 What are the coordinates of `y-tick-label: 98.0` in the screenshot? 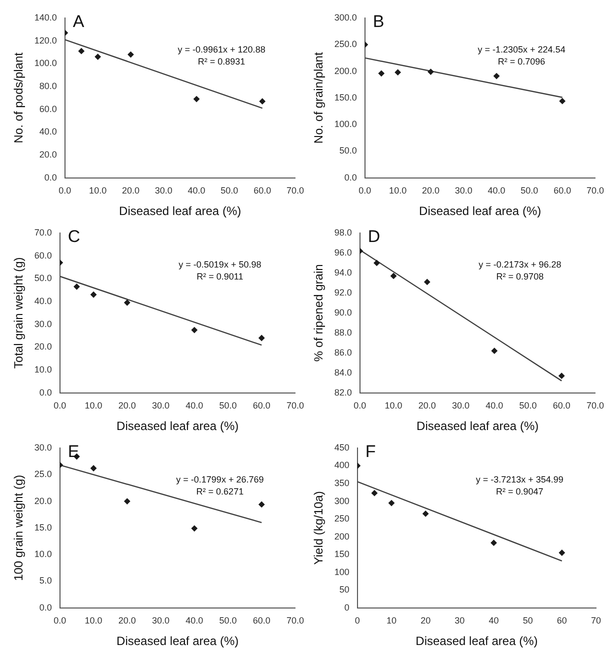 It's located at (343, 232).